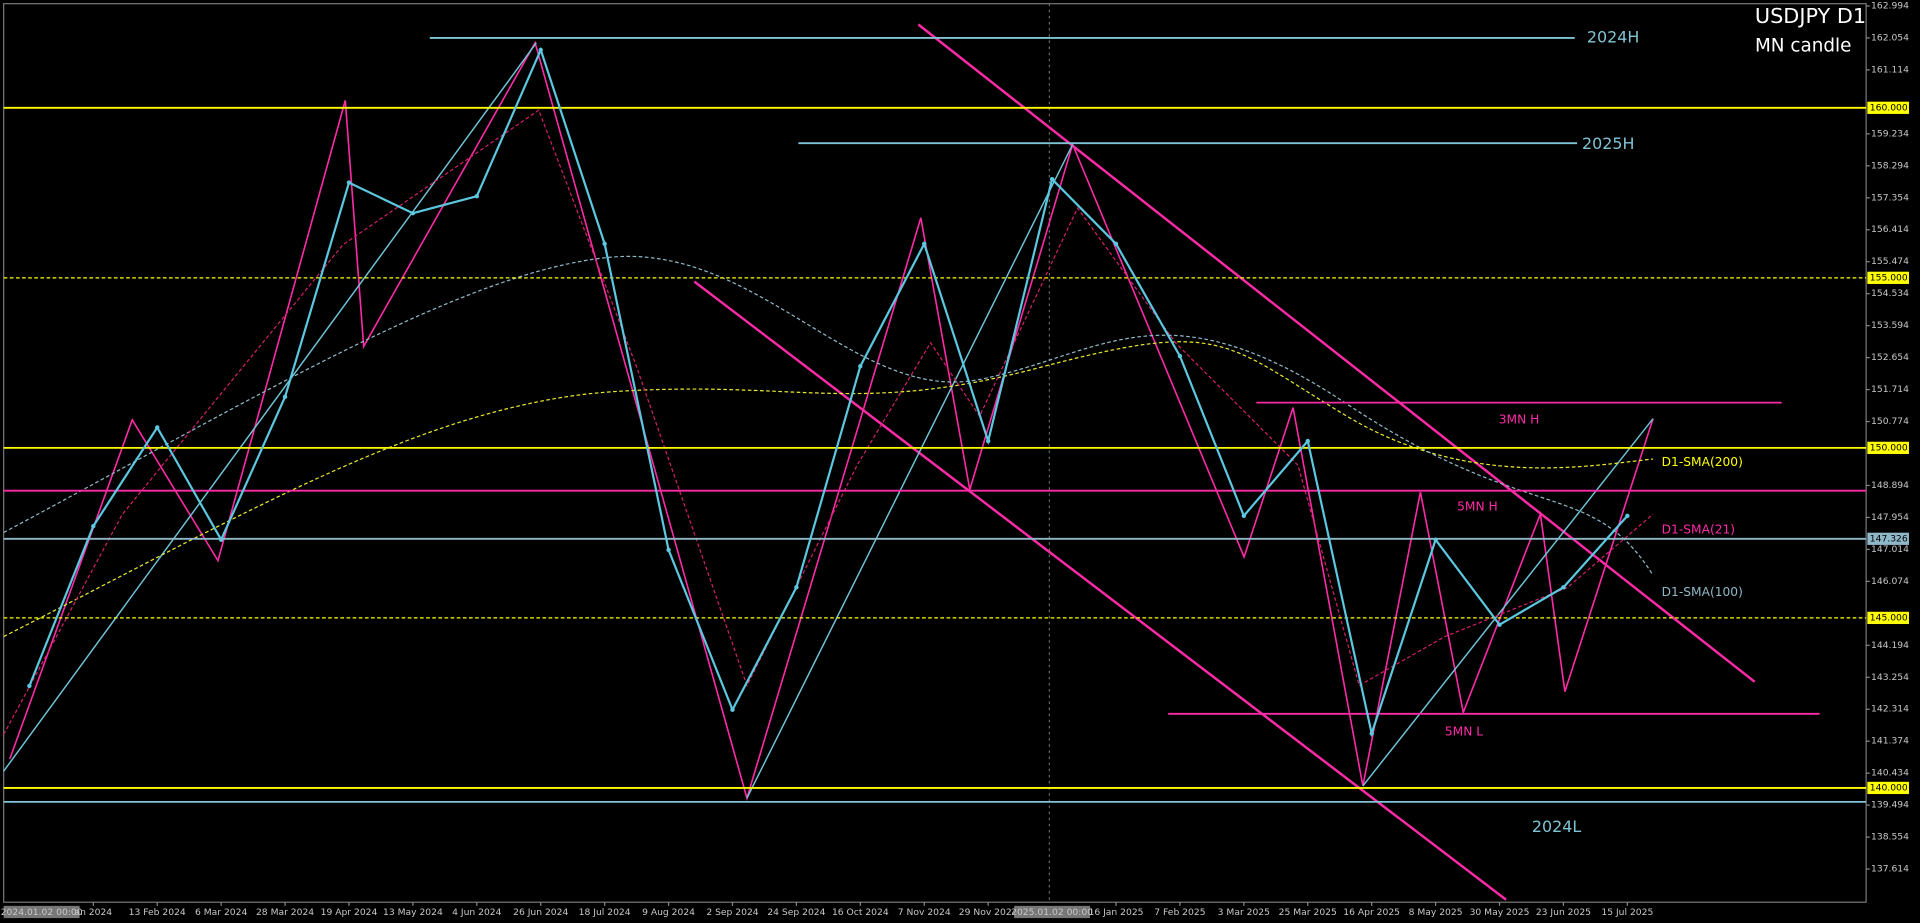  I want to click on y-tick-label: 144.194, so click(1890, 645).